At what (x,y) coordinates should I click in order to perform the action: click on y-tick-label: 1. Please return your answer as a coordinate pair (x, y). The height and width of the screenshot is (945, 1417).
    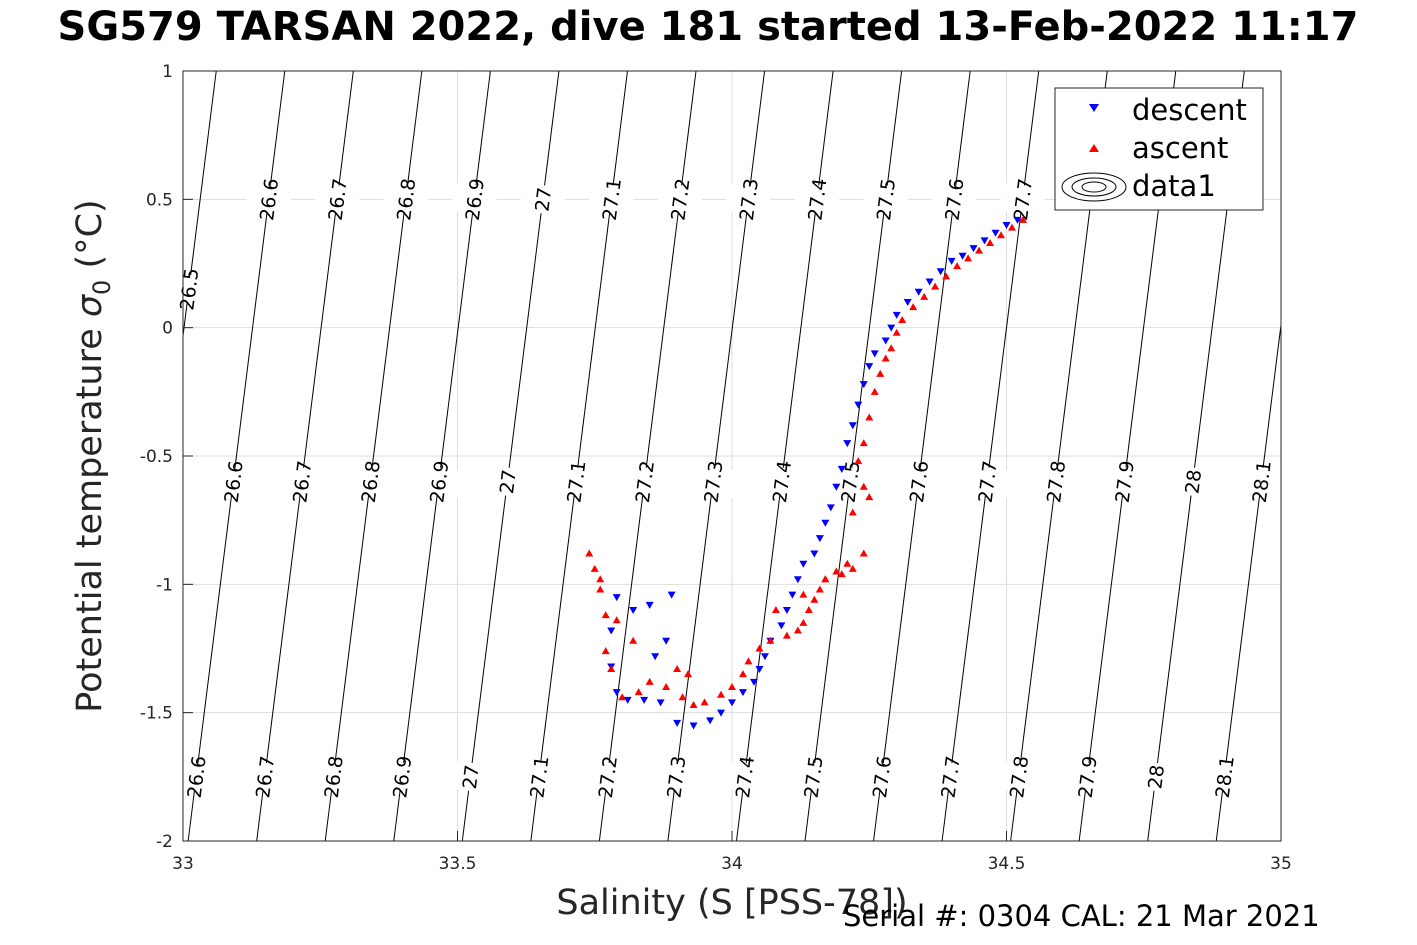
    Looking at the image, I should click on (167, 72).